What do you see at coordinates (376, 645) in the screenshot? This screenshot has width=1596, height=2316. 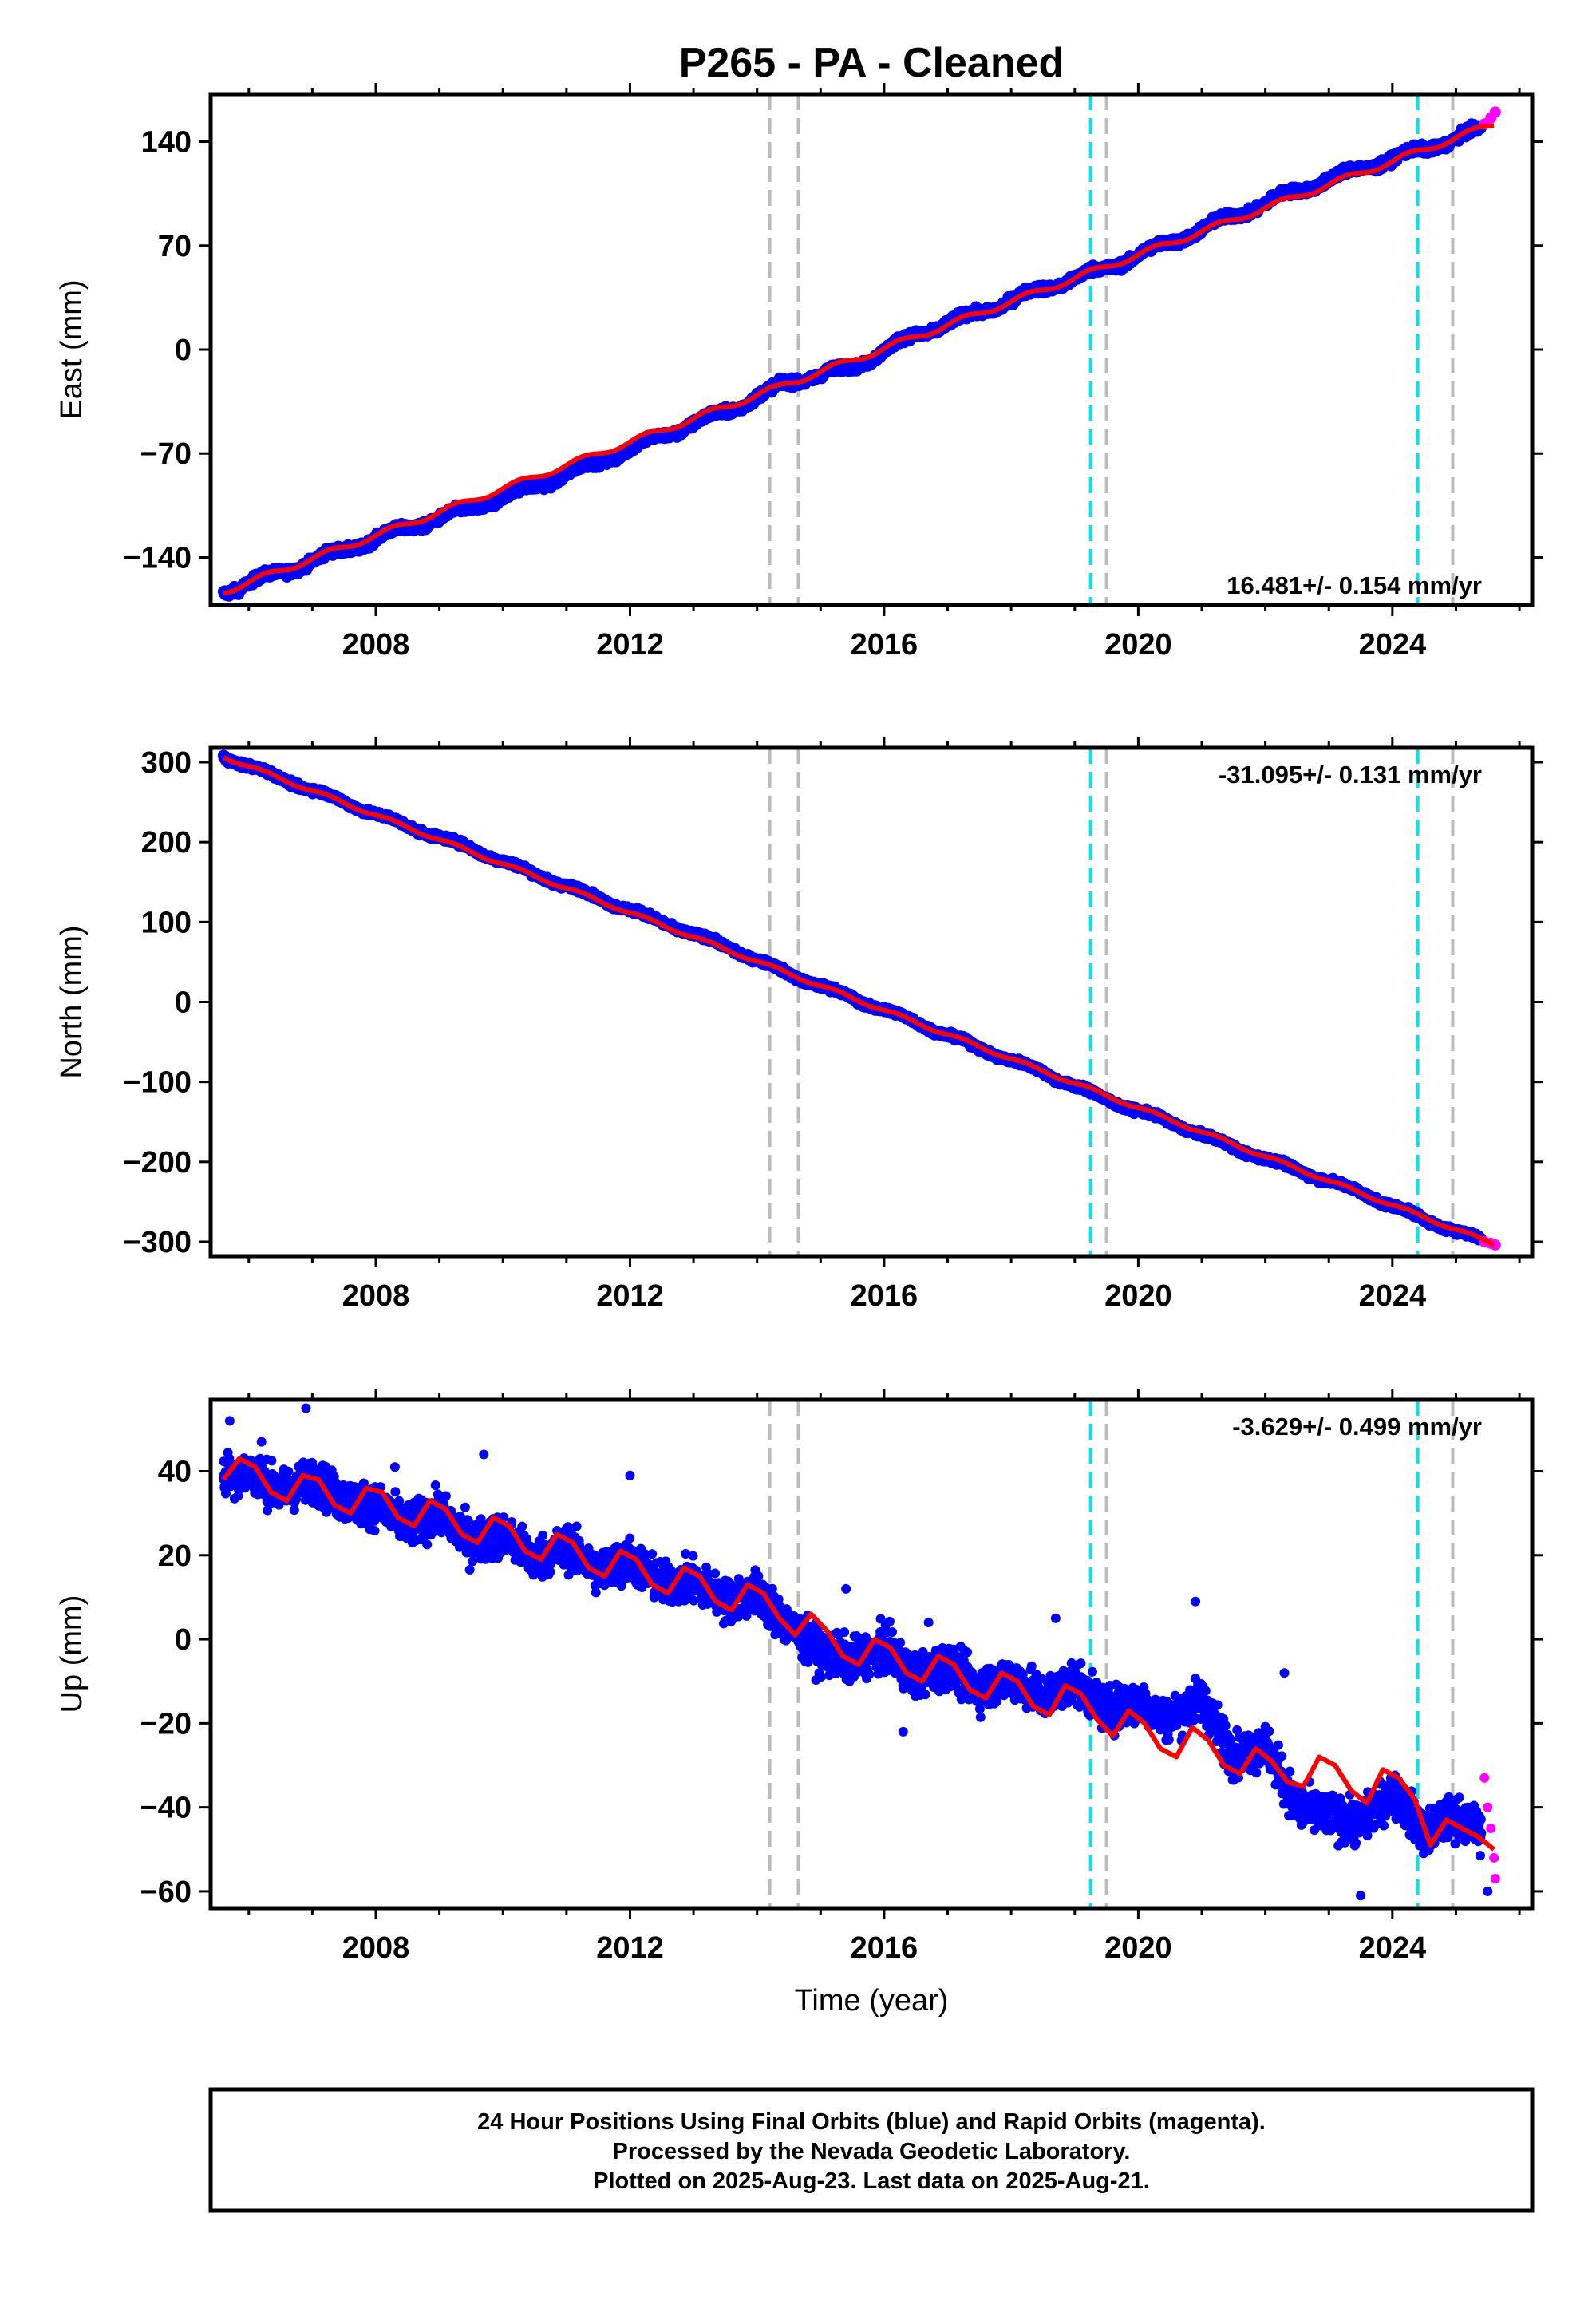 I see `x-tick-label: 2008` at bounding box center [376, 645].